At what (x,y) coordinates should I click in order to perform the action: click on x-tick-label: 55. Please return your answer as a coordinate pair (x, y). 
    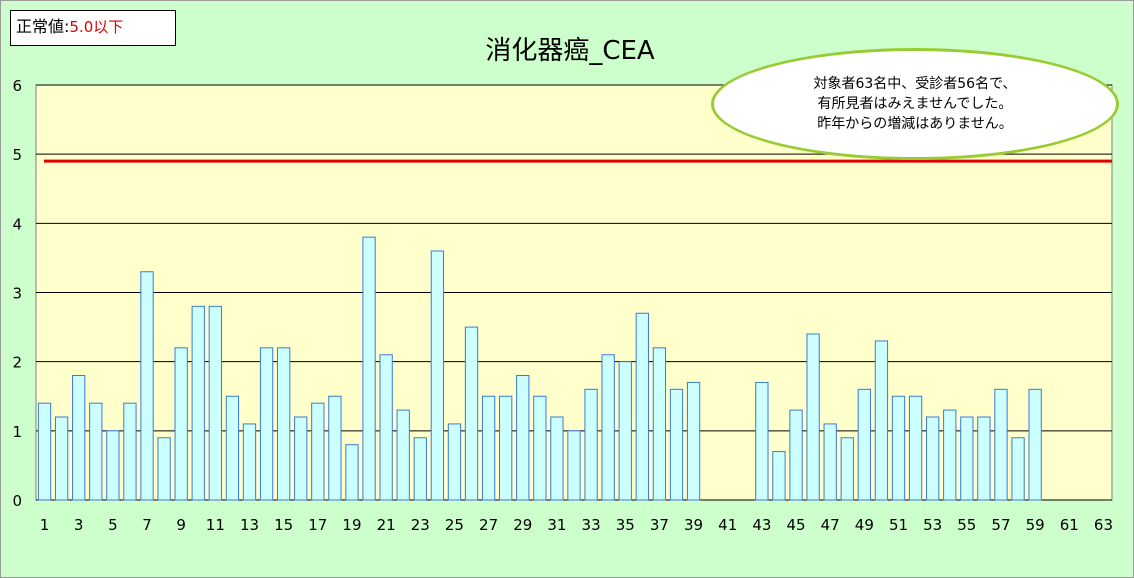
    Looking at the image, I should click on (966, 525).